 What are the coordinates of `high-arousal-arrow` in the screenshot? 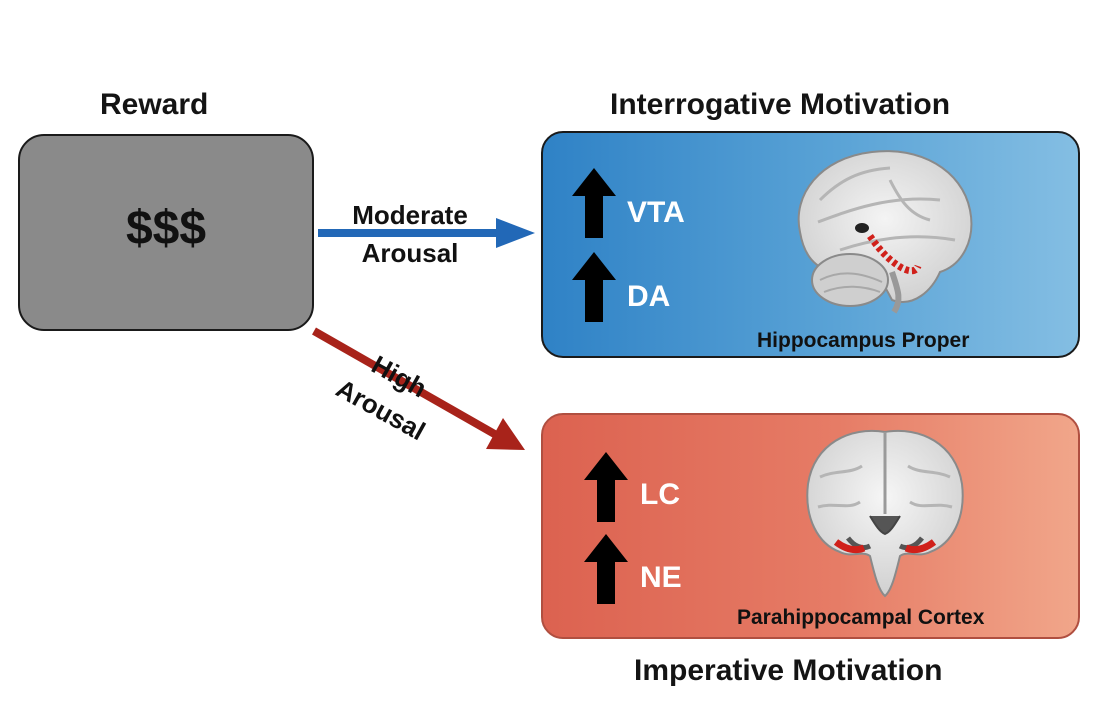 It's located at (418, 388).